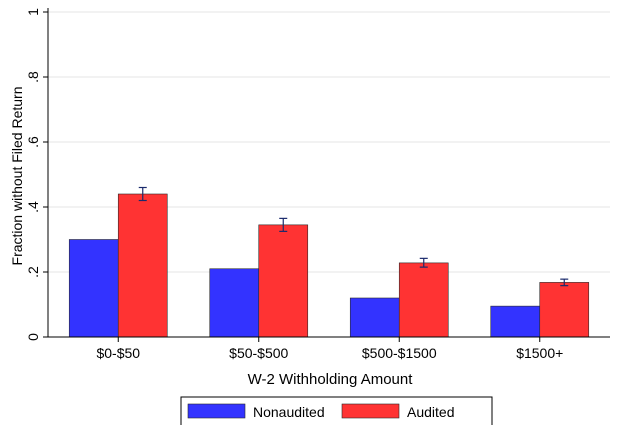 The image size is (620, 425). I want to click on legend-swatch-nonaudited, so click(216, 411).